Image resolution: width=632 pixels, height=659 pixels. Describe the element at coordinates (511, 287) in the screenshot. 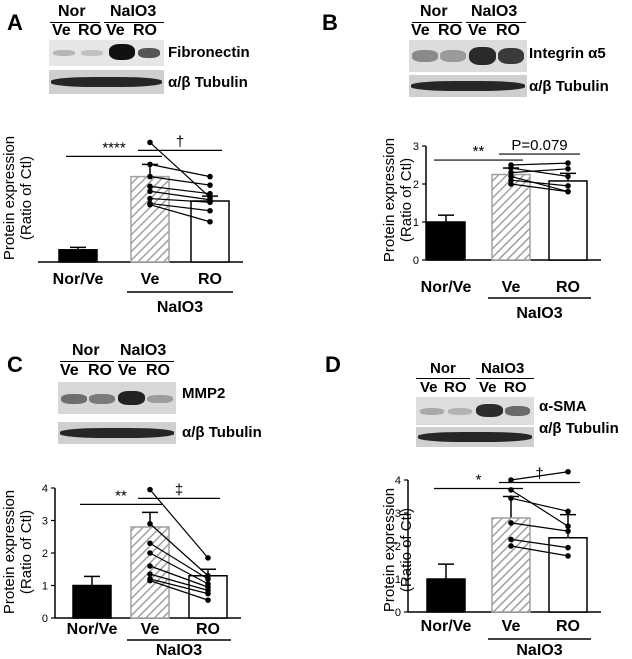

I see `x-category-label: Ve` at that location.